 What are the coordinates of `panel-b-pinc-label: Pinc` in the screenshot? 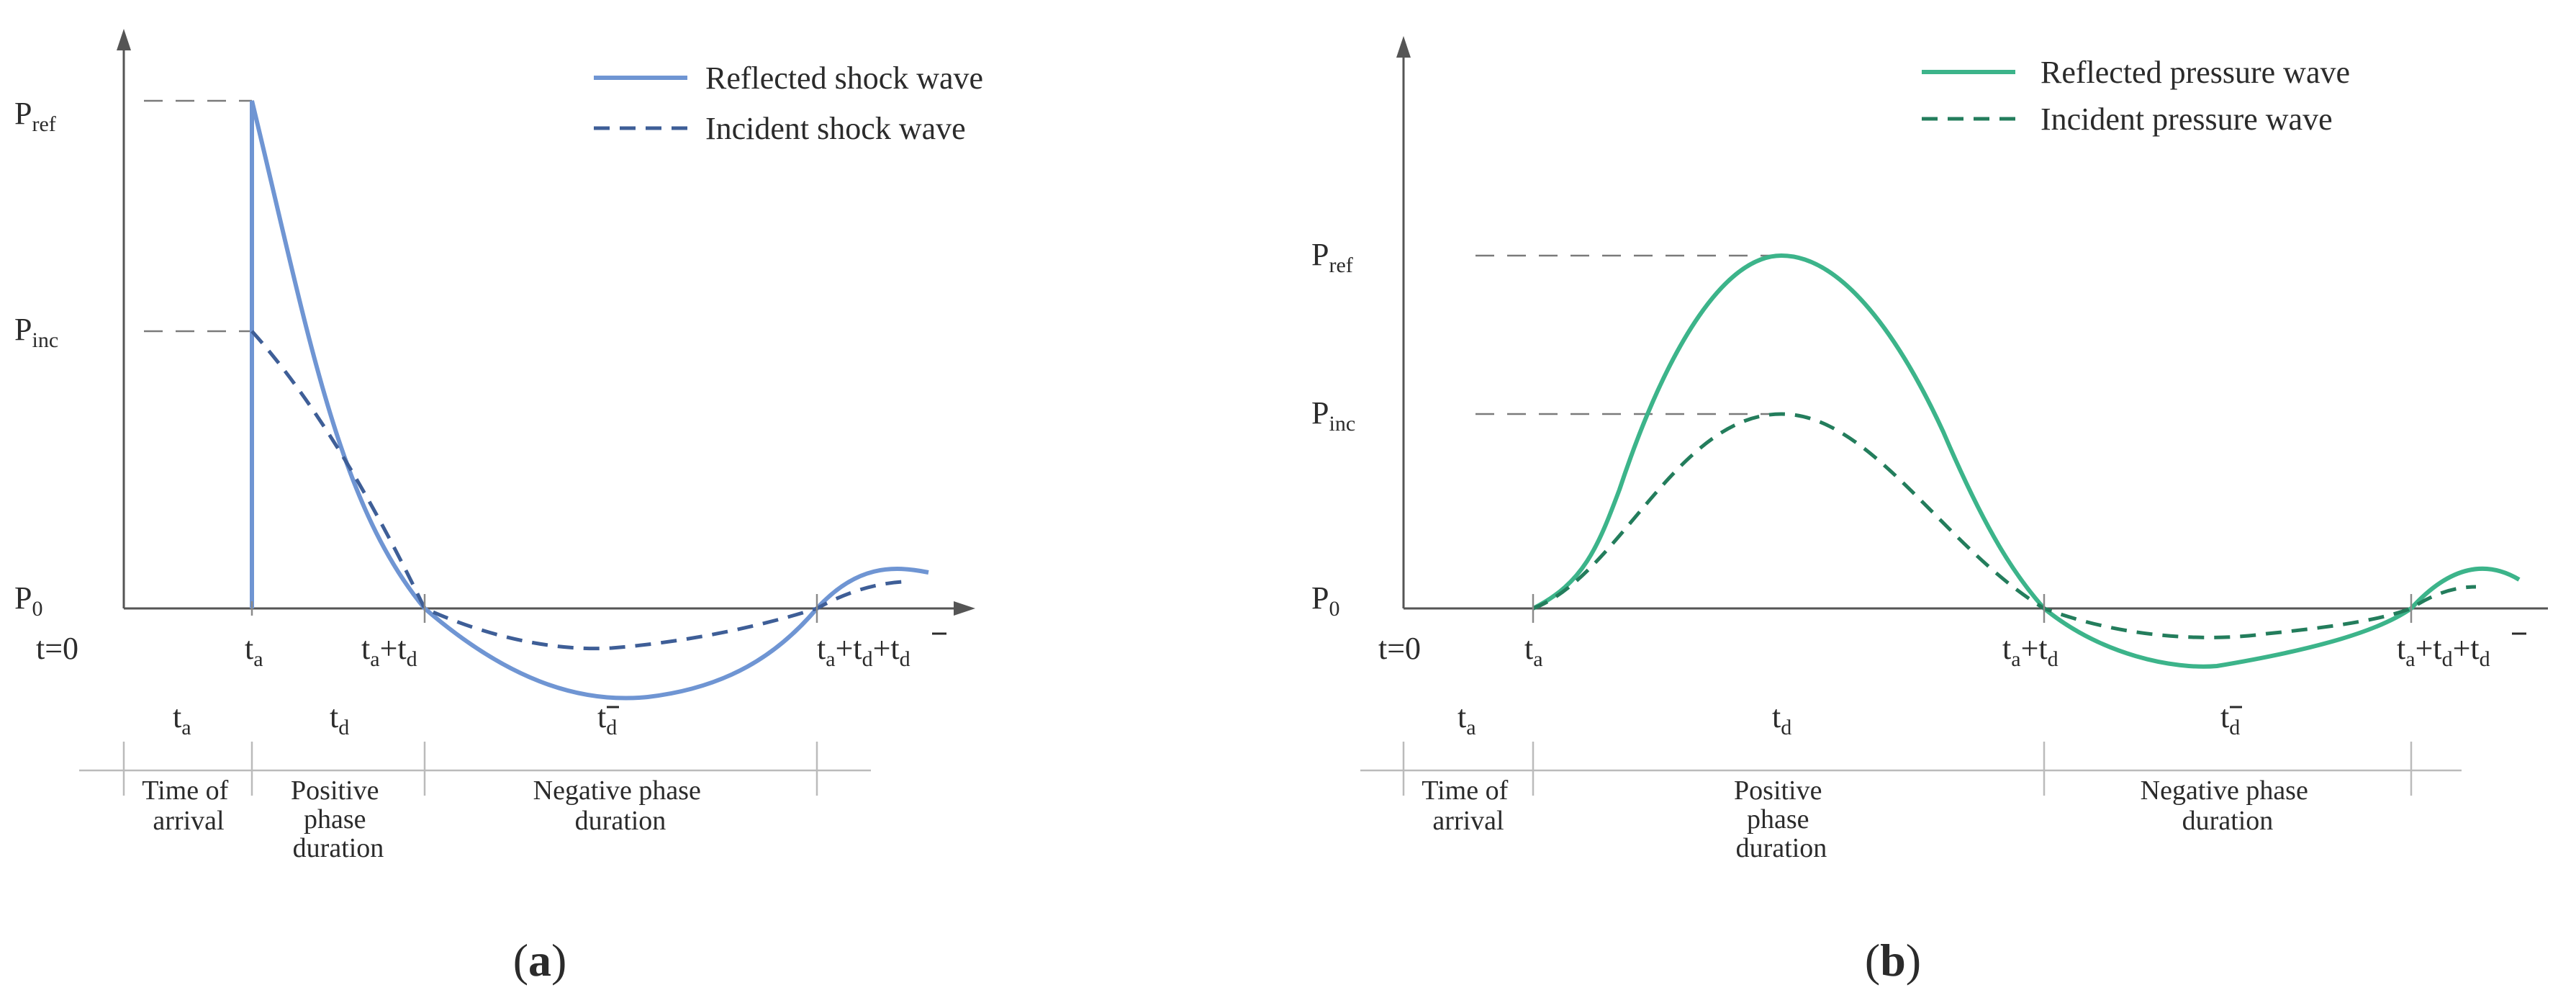 It's located at (1333, 415).